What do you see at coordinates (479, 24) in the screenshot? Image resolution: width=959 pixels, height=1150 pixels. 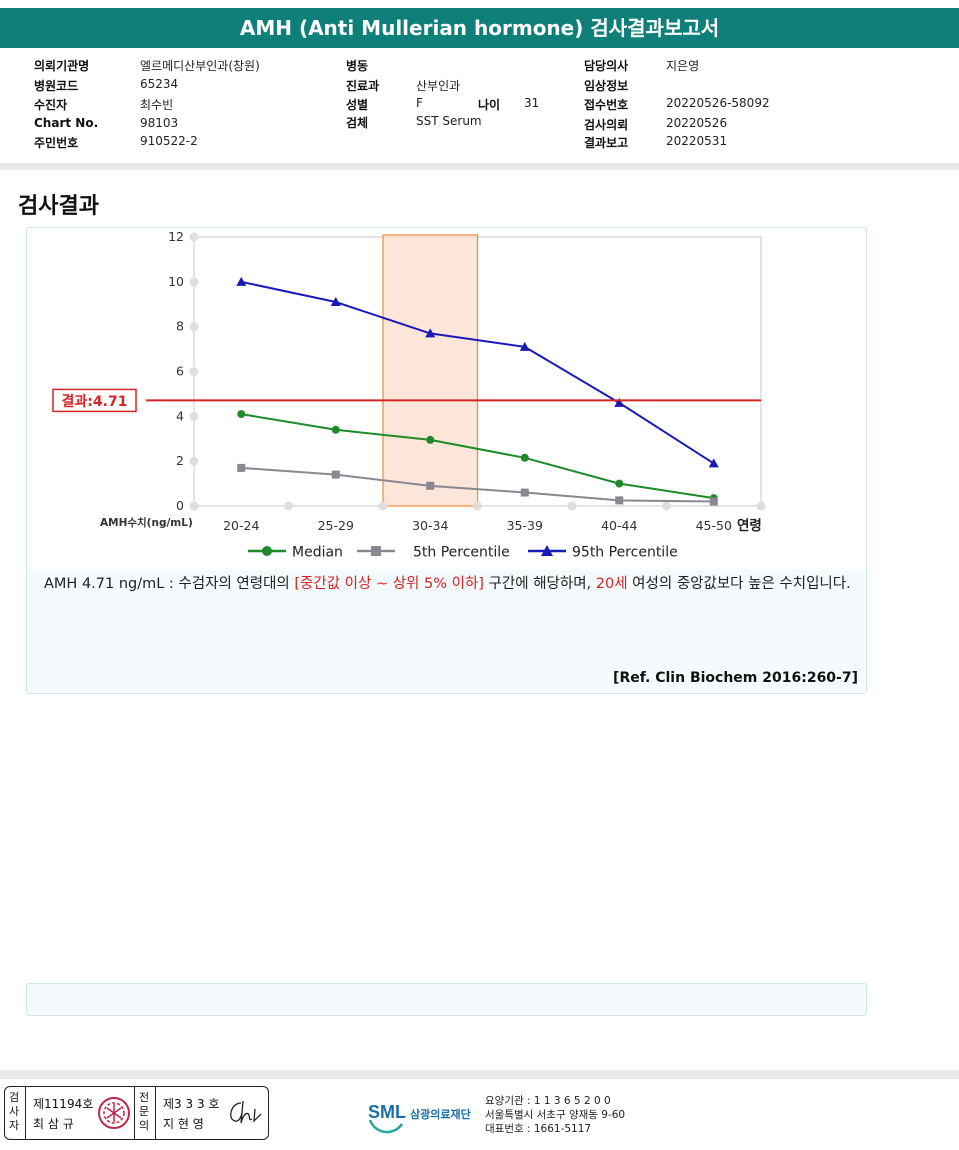 I see `report-title: AMH (Anti Mullerian hormone) 검사결과보고서` at bounding box center [479, 24].